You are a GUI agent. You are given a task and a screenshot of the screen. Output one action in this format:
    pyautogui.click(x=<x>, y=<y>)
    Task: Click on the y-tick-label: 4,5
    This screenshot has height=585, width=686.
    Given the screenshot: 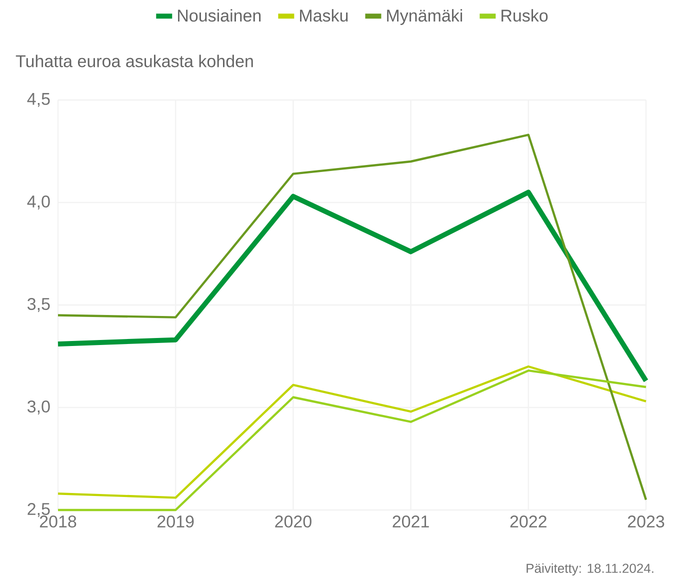 What is the action you would take?
    pyautogui.click(x=38, y=100)
    